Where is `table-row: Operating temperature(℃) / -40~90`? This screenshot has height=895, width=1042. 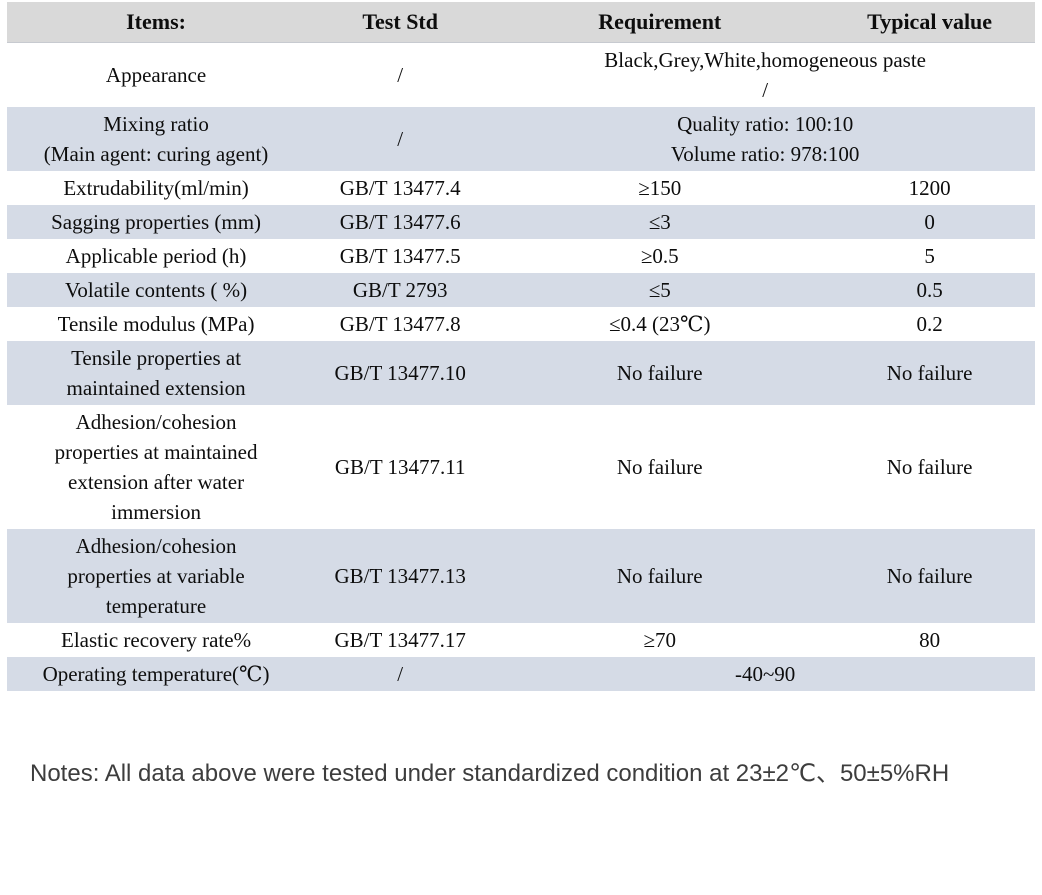 table-row: Operating temperature(℃) / -40~90 is located at coordinates (521, 674).